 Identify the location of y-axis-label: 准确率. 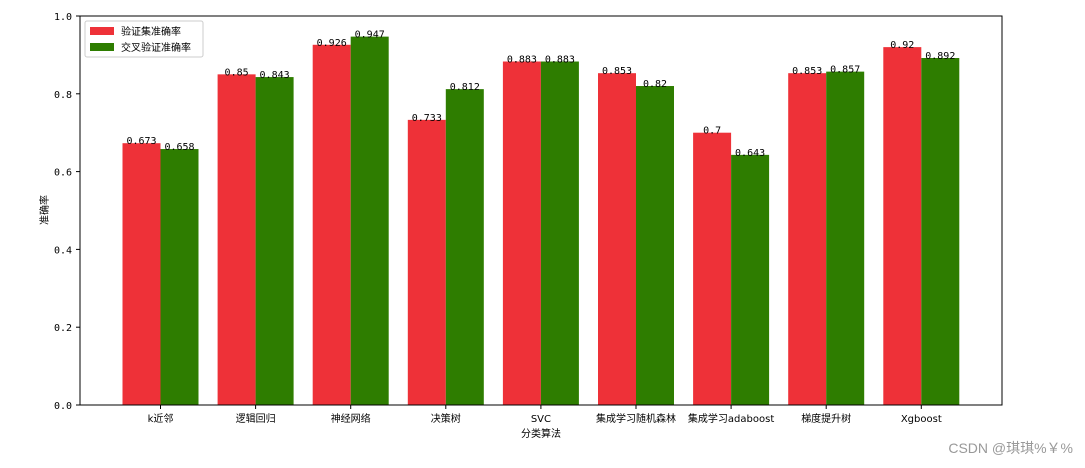
(44, 210).